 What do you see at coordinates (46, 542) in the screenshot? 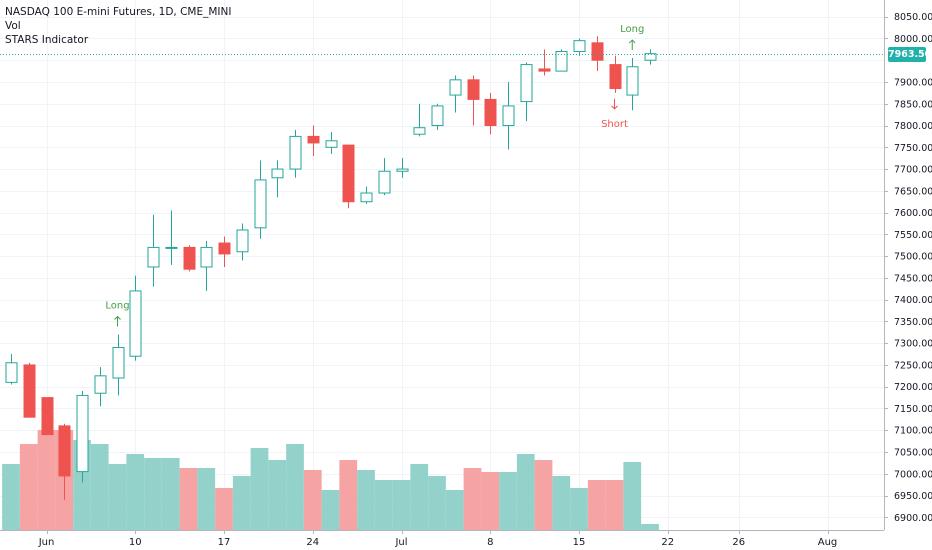
I see `x-tick-label: Jun` at bounding box center [46, 542].